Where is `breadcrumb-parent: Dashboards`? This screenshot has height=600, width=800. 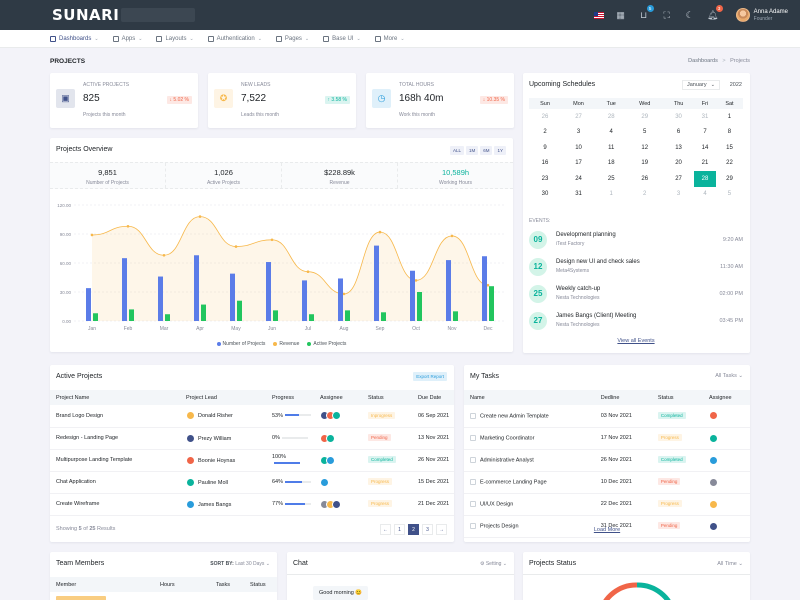
breadcrumb-parent: Dashboards is located at coordinates (703, 61).